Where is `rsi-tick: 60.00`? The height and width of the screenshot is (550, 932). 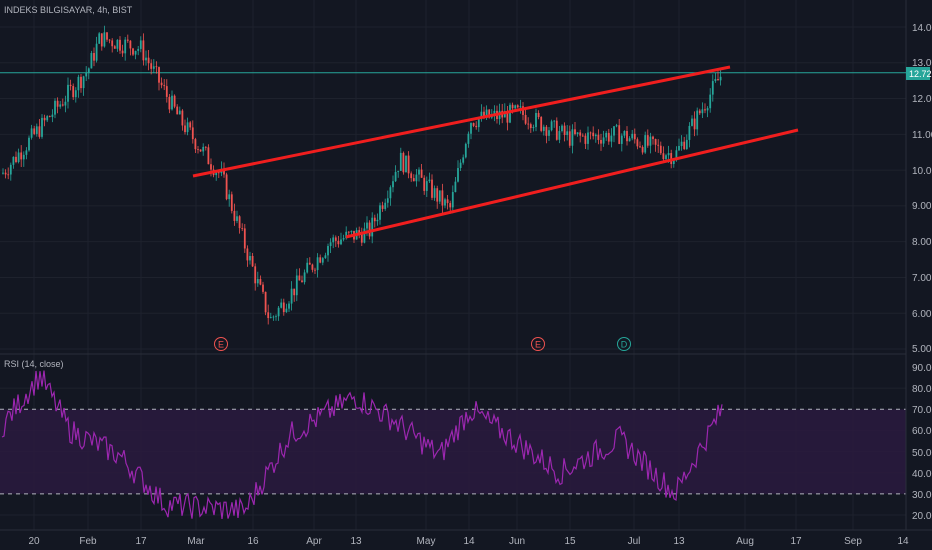 rsi-tick: 60.00 is located at coordinates (922, 431).